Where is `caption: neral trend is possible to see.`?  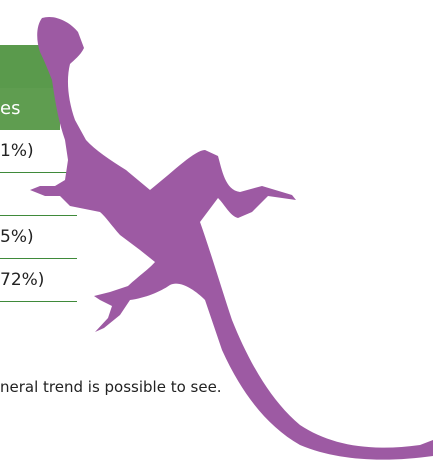
caption: neral trend is possible to see. is located at coordinates (111, 387).